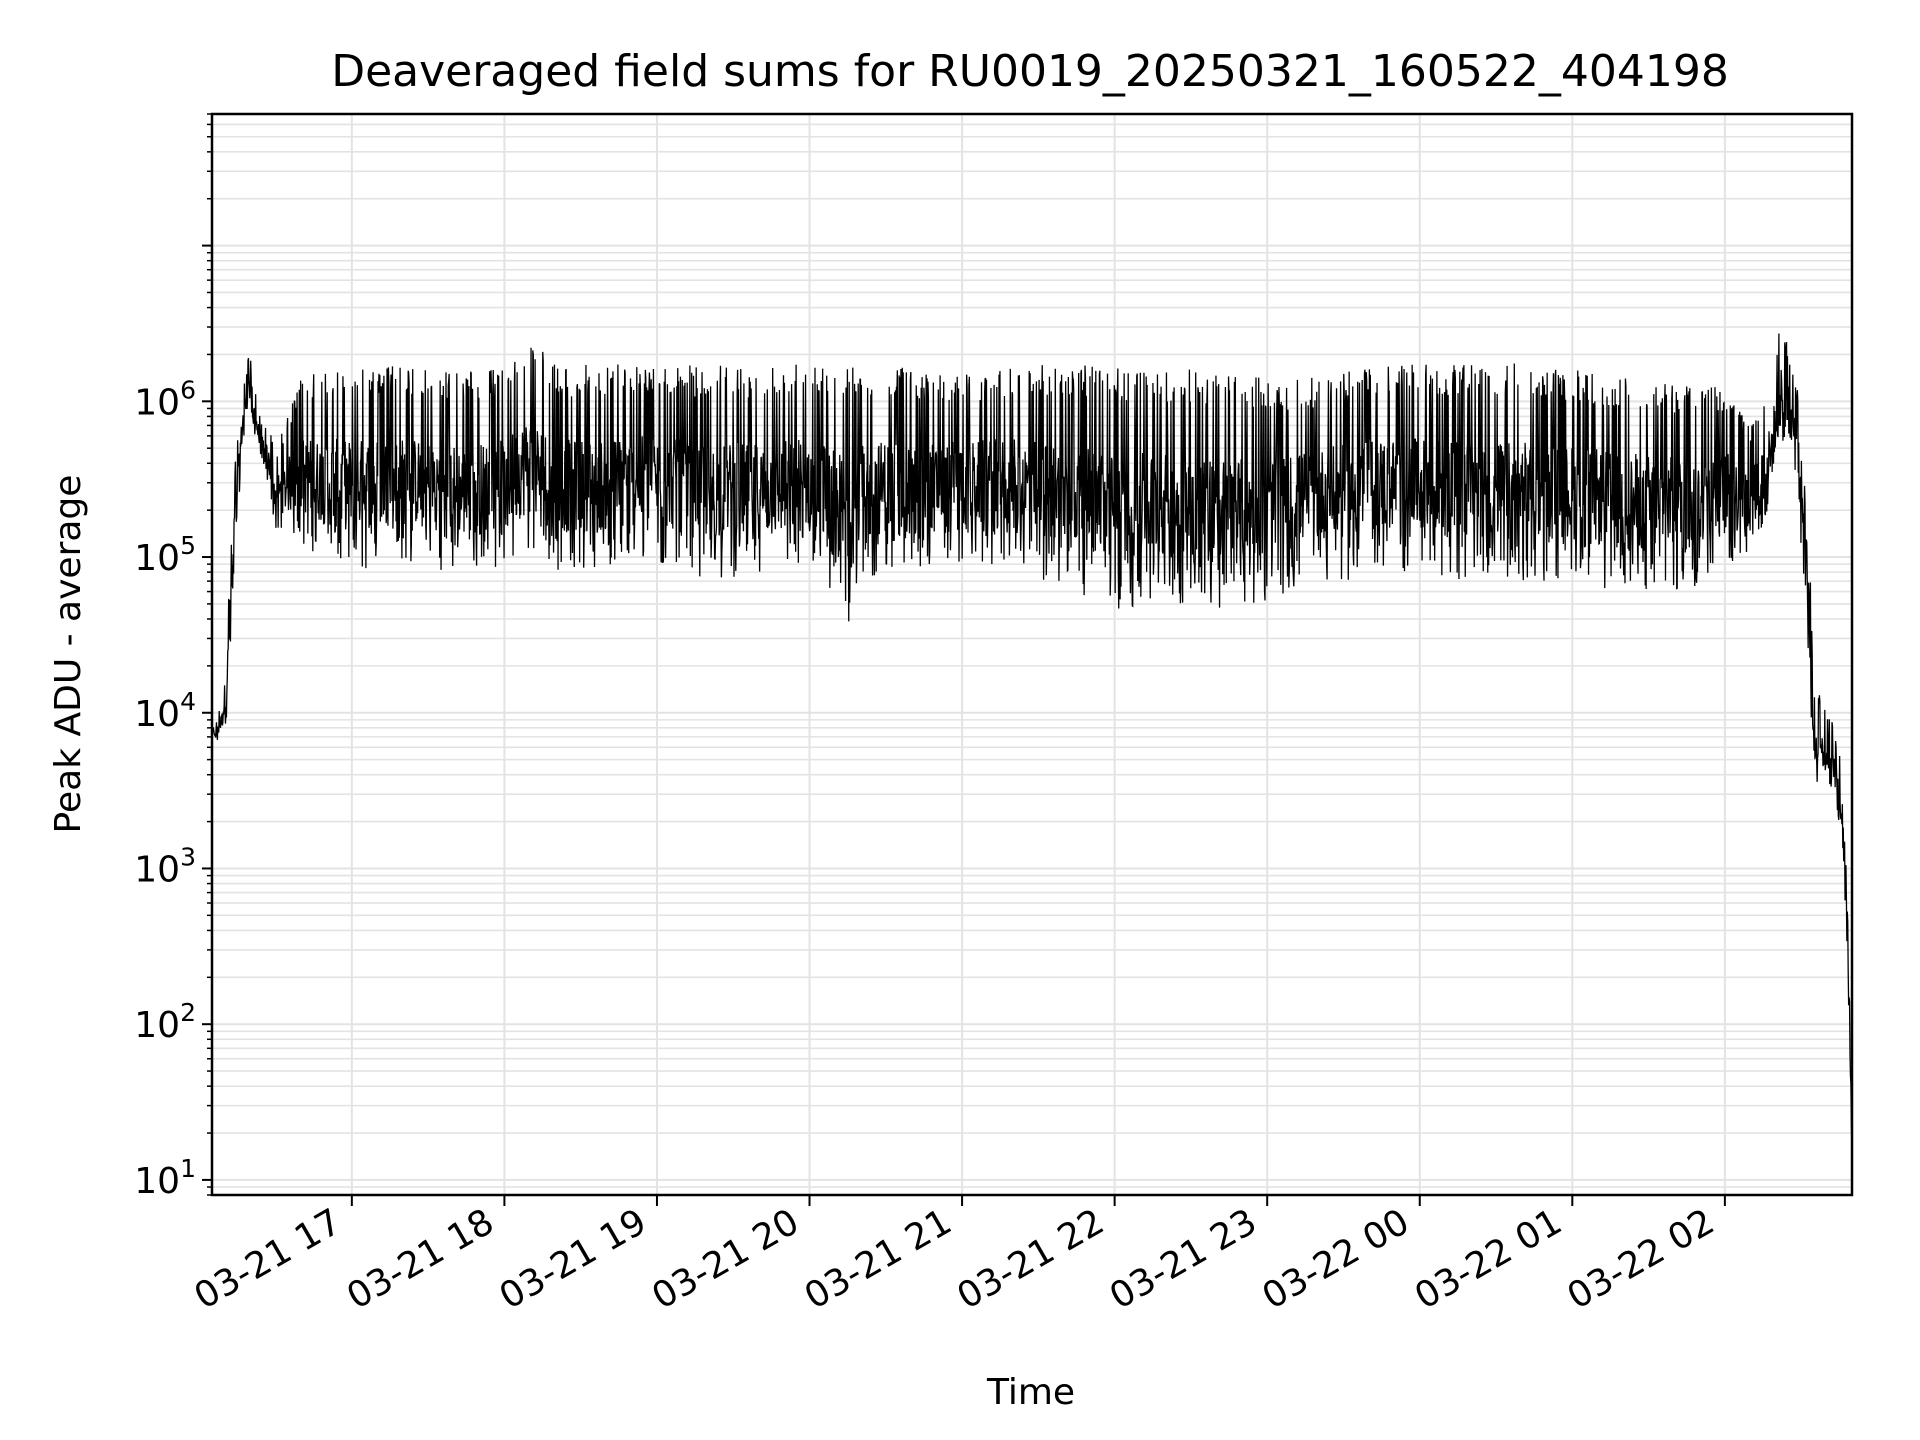  I want to click on y-tick-label: 10⁴, so click(165, 711).